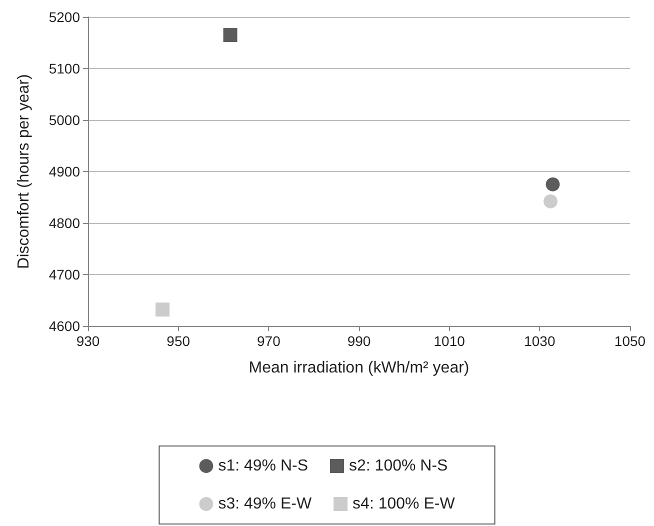 Image resolution: width=654 pixels, height=526 pixels. What do you see at coordinates (64, 326) in the screenshot?
I see `y-tick-label: 4600` at bounding box center [64, 326].